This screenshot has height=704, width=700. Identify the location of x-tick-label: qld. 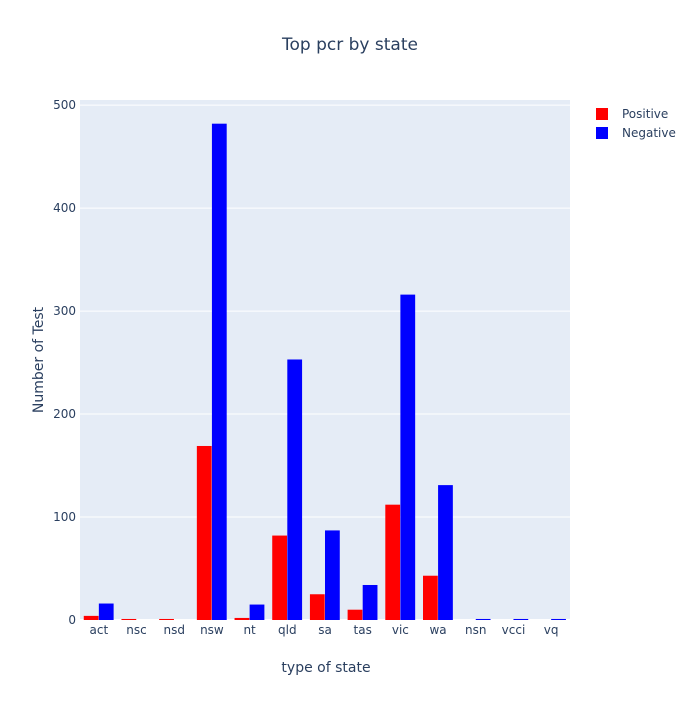
(287, 630).